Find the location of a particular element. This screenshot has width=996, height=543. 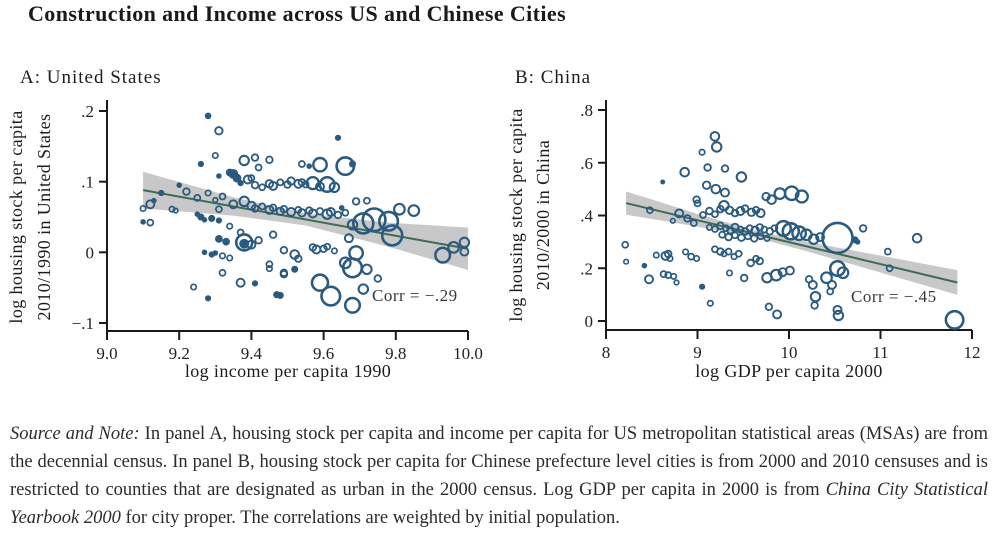

panel-b-label: B: China is located at coordinates (553, 77).